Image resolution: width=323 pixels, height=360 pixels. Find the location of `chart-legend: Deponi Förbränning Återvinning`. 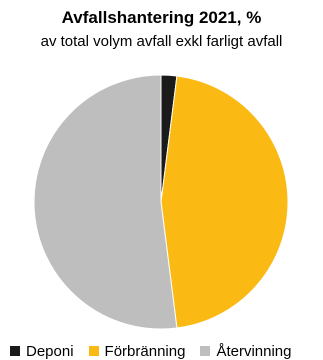

chart-legend: Deponi Förbränning Återvinning is located at coordinates (150, 351).